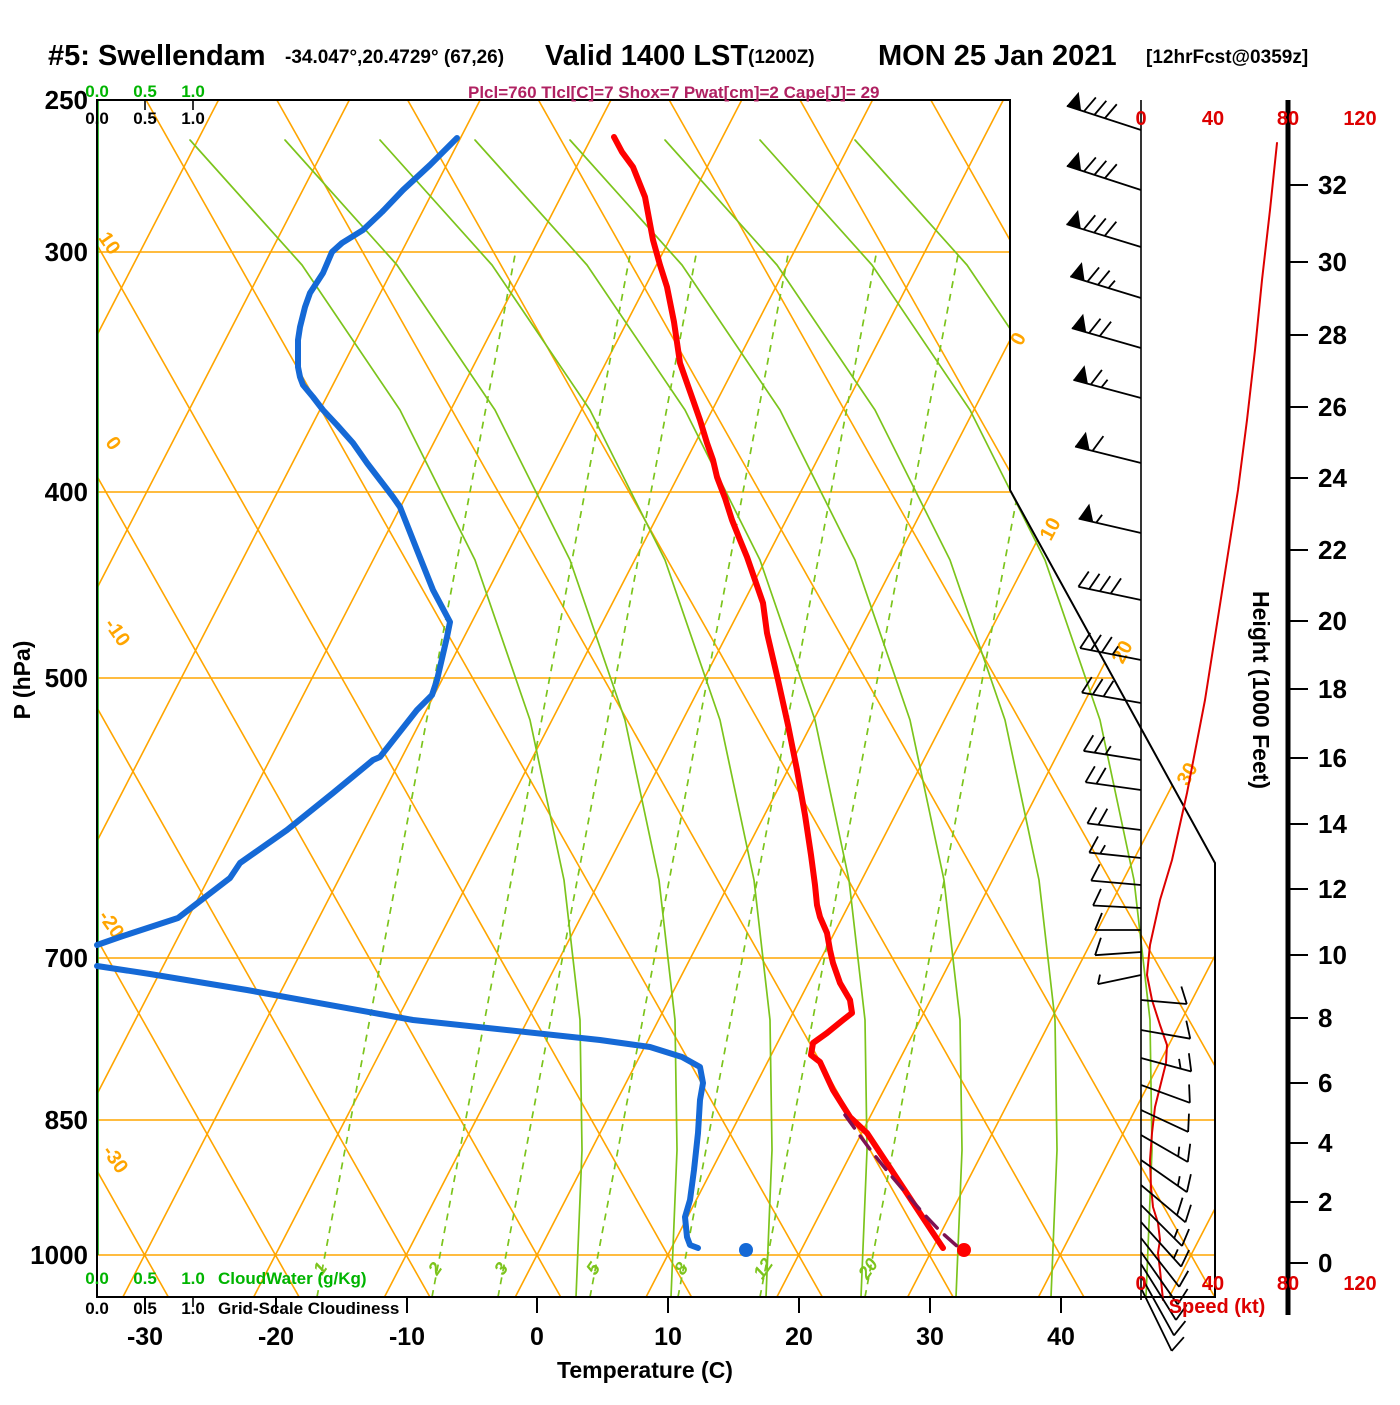 This screenshot has width=1400, height=1405. I want to click on isotherm-label: 20, so click(1123, 652).